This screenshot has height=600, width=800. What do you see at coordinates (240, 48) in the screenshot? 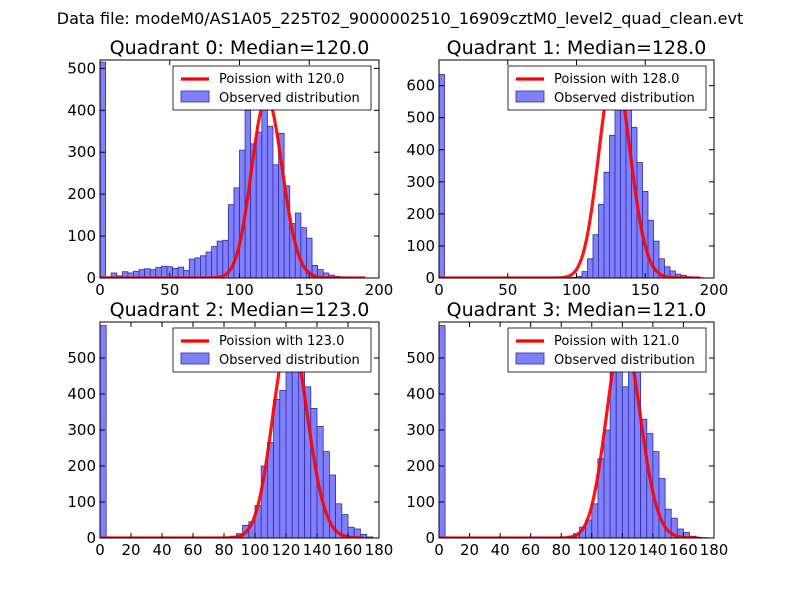
I see `panel-title: Quadrant 0: Median=120.0` at bounding box center [240, 48].